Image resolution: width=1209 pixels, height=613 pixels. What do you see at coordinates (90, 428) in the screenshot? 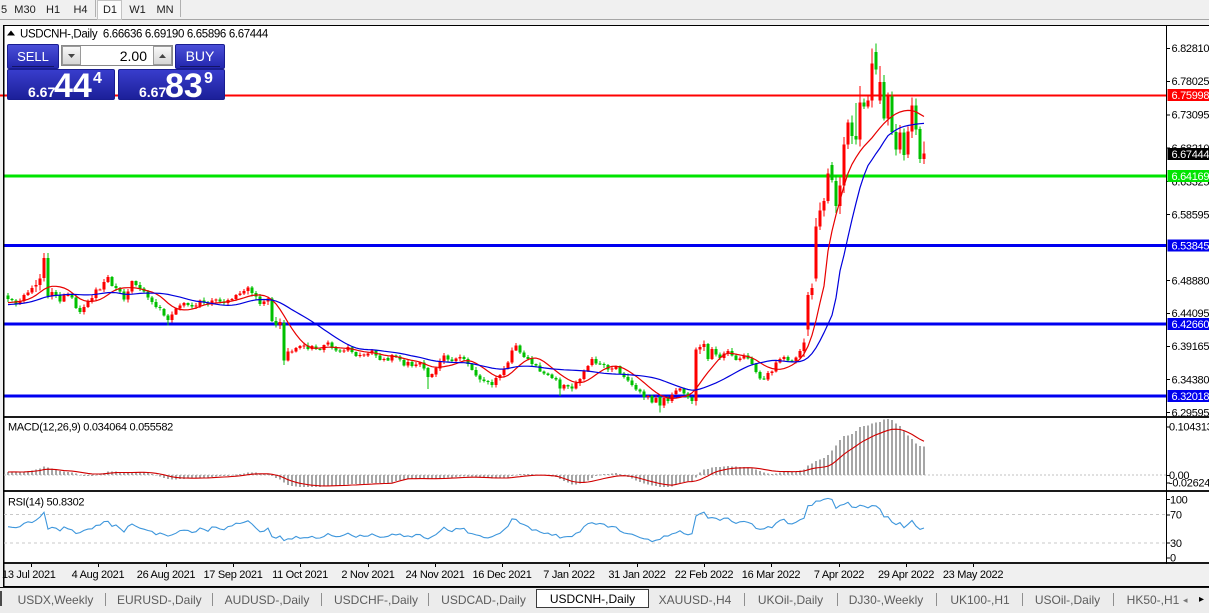
I see `svg-text:MACD(12,26,9) 0.034064 0.05558: MACD(12,26,9) 0.034064 0.055582` at bounding box center [90, 428].